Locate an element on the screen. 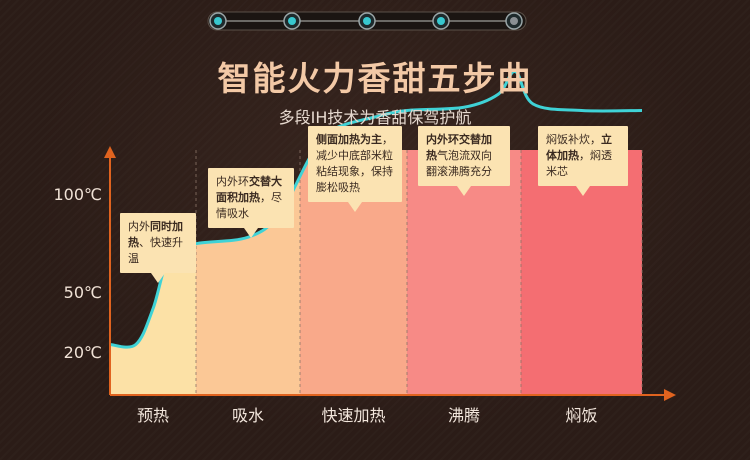 This screenshot has height=460, width=750. annotation-1-text-1: 内外 is located at coordinates (139, 226).